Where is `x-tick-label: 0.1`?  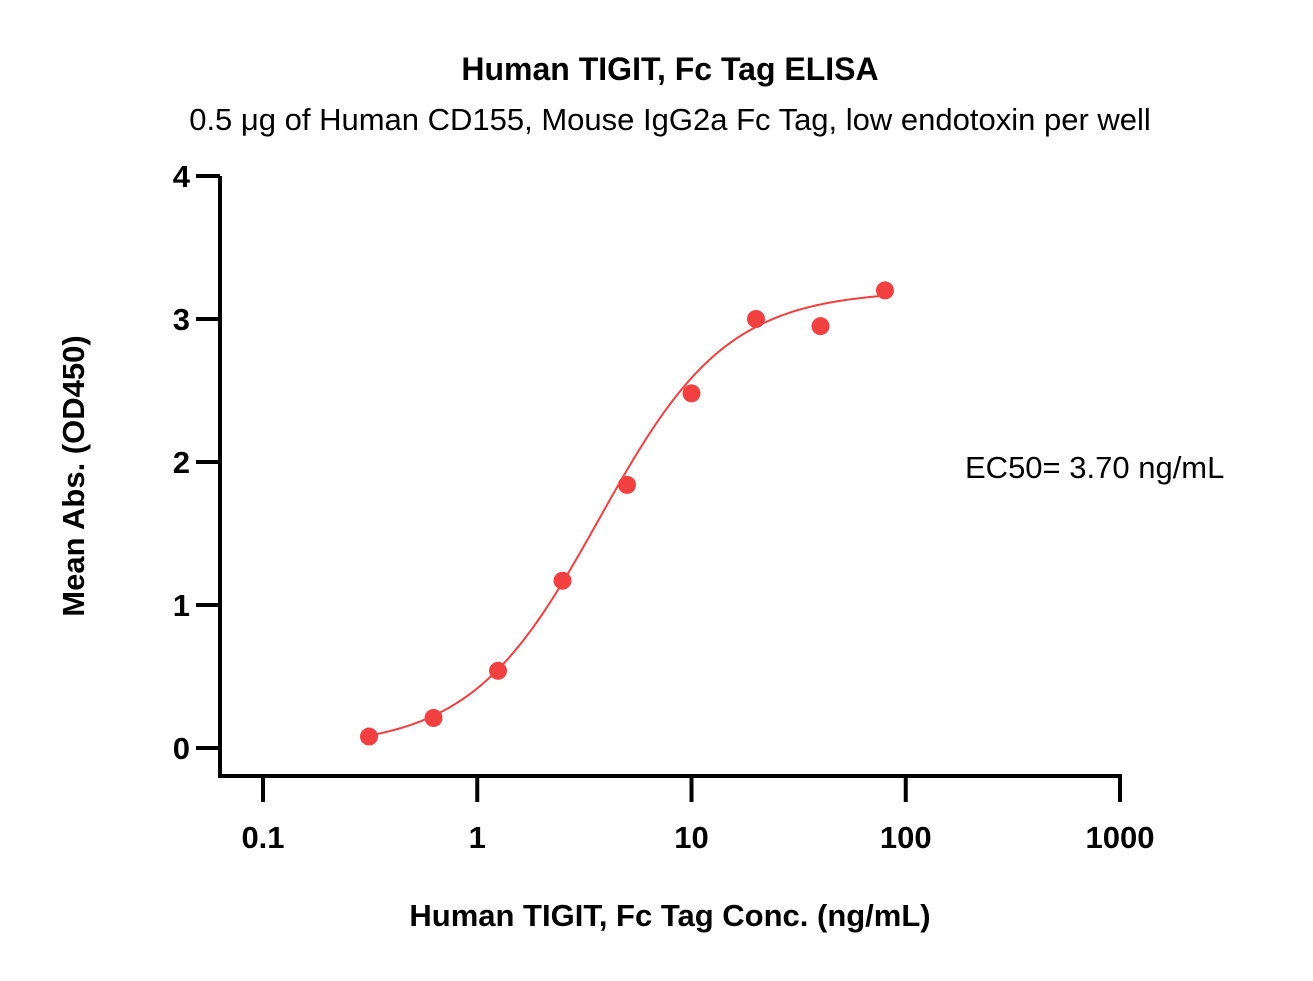 x-tick-label: 0.1 is located at coordinates (262, 837).